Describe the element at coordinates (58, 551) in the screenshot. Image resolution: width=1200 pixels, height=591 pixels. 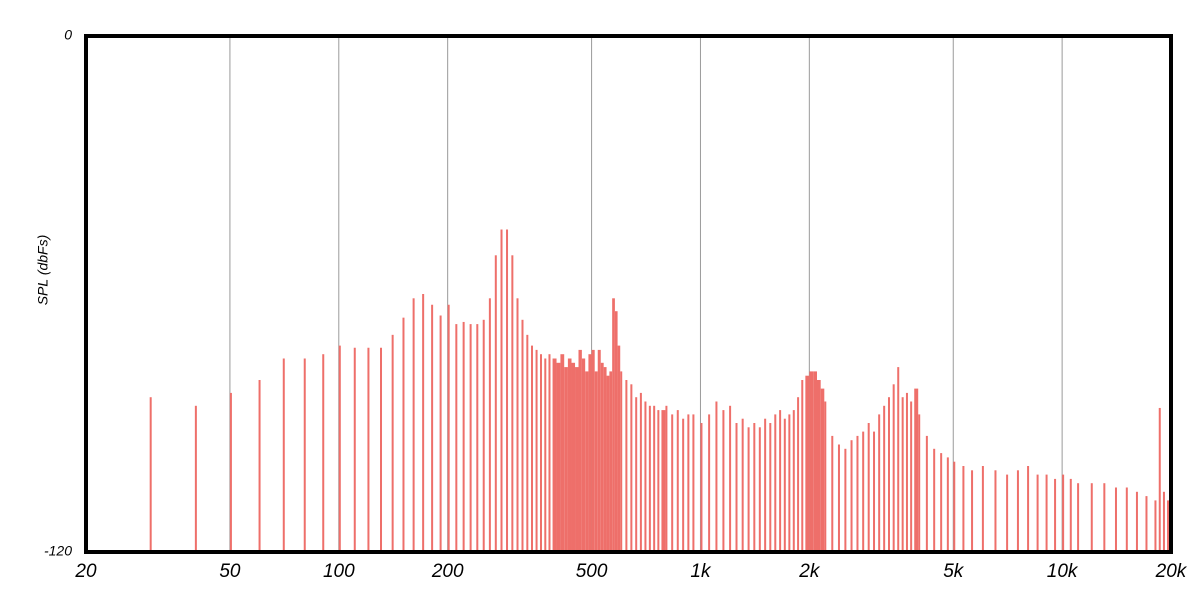
I see `y-tick-label: -120` at that location.